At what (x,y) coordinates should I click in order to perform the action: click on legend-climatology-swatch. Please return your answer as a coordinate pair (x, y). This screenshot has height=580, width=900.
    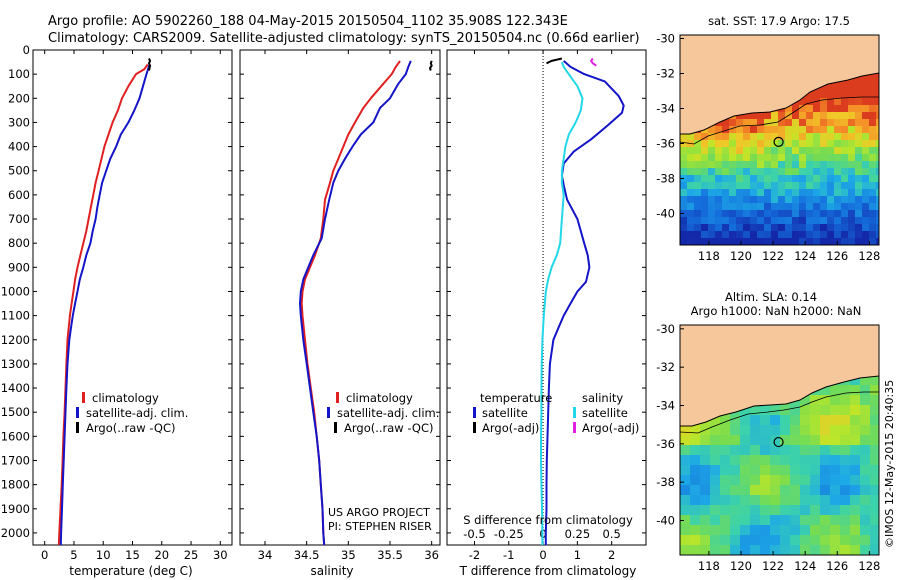
    Looking at the image, I should click on (83, 397).